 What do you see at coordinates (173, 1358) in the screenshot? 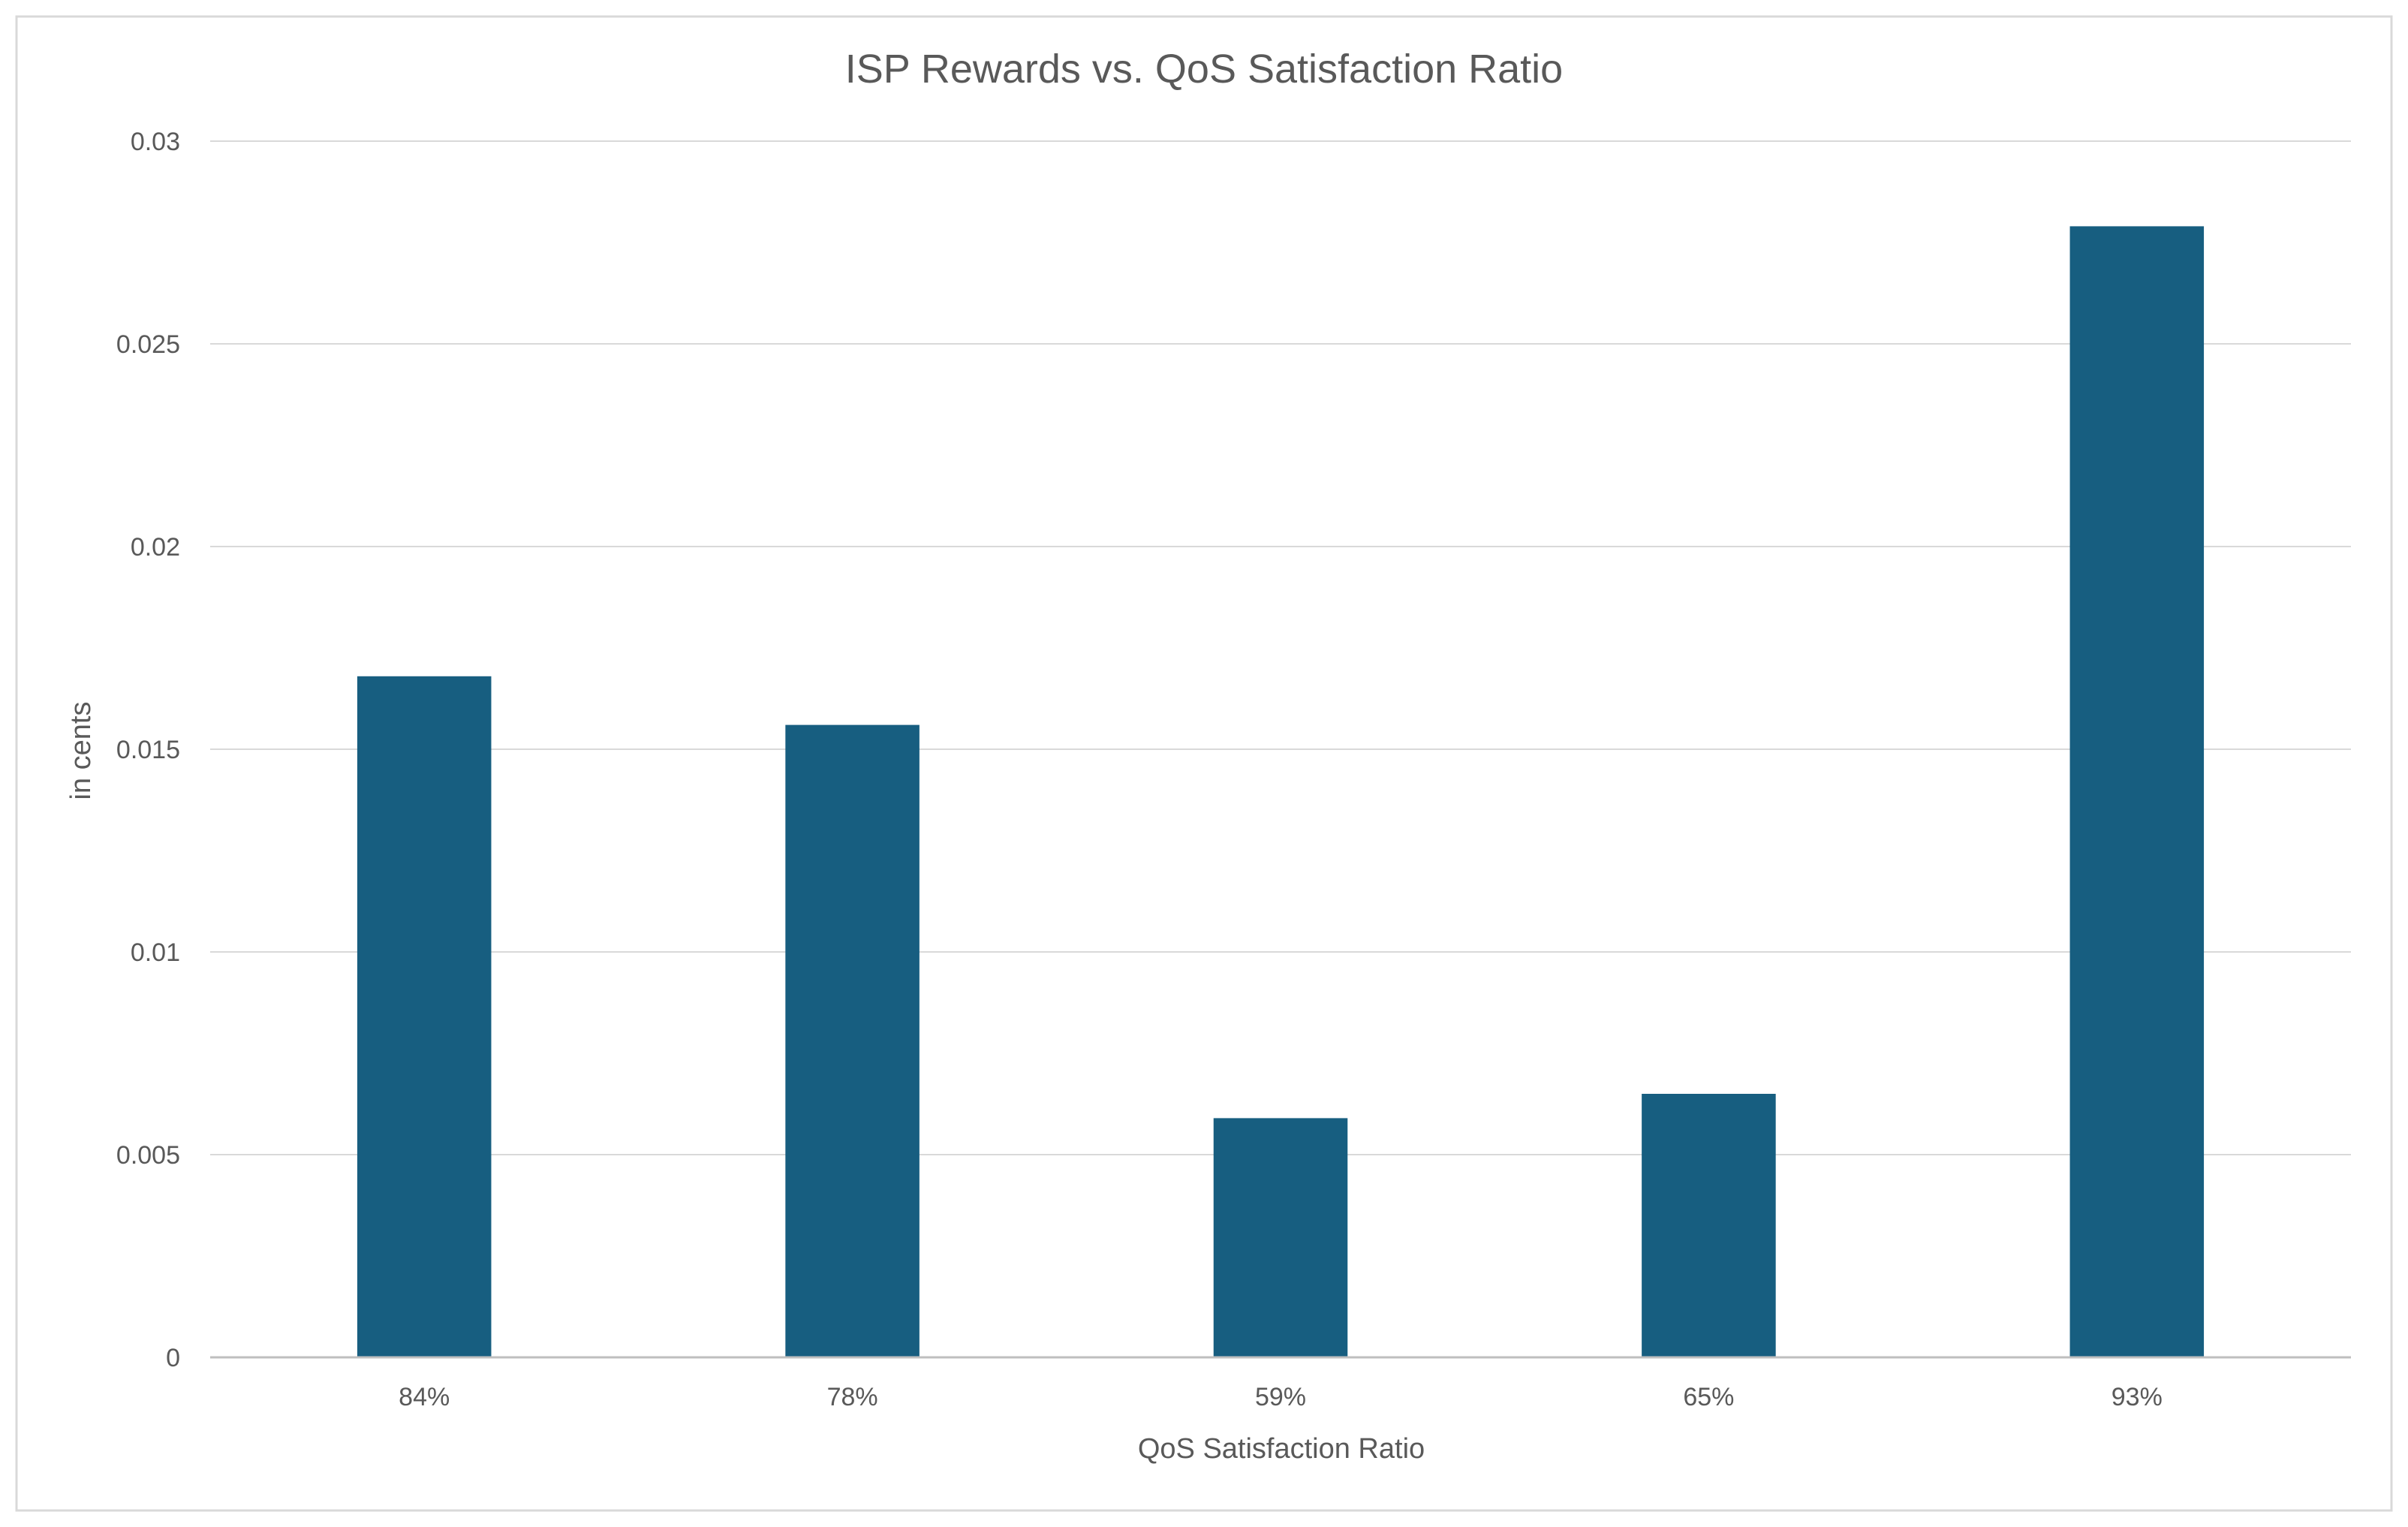
I see `y-tick-label: 0` at bounding box center [173, 1358].